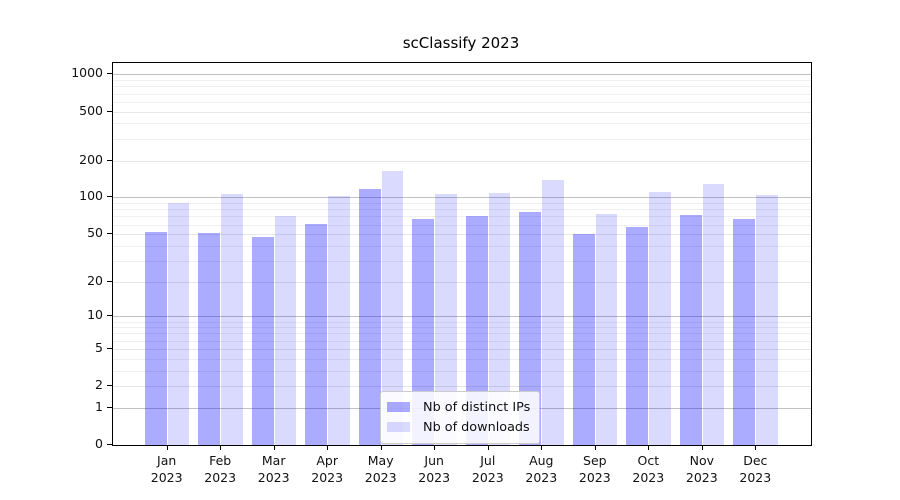  I want to click on bar-distinct-ips-dec, so click(744, 331).